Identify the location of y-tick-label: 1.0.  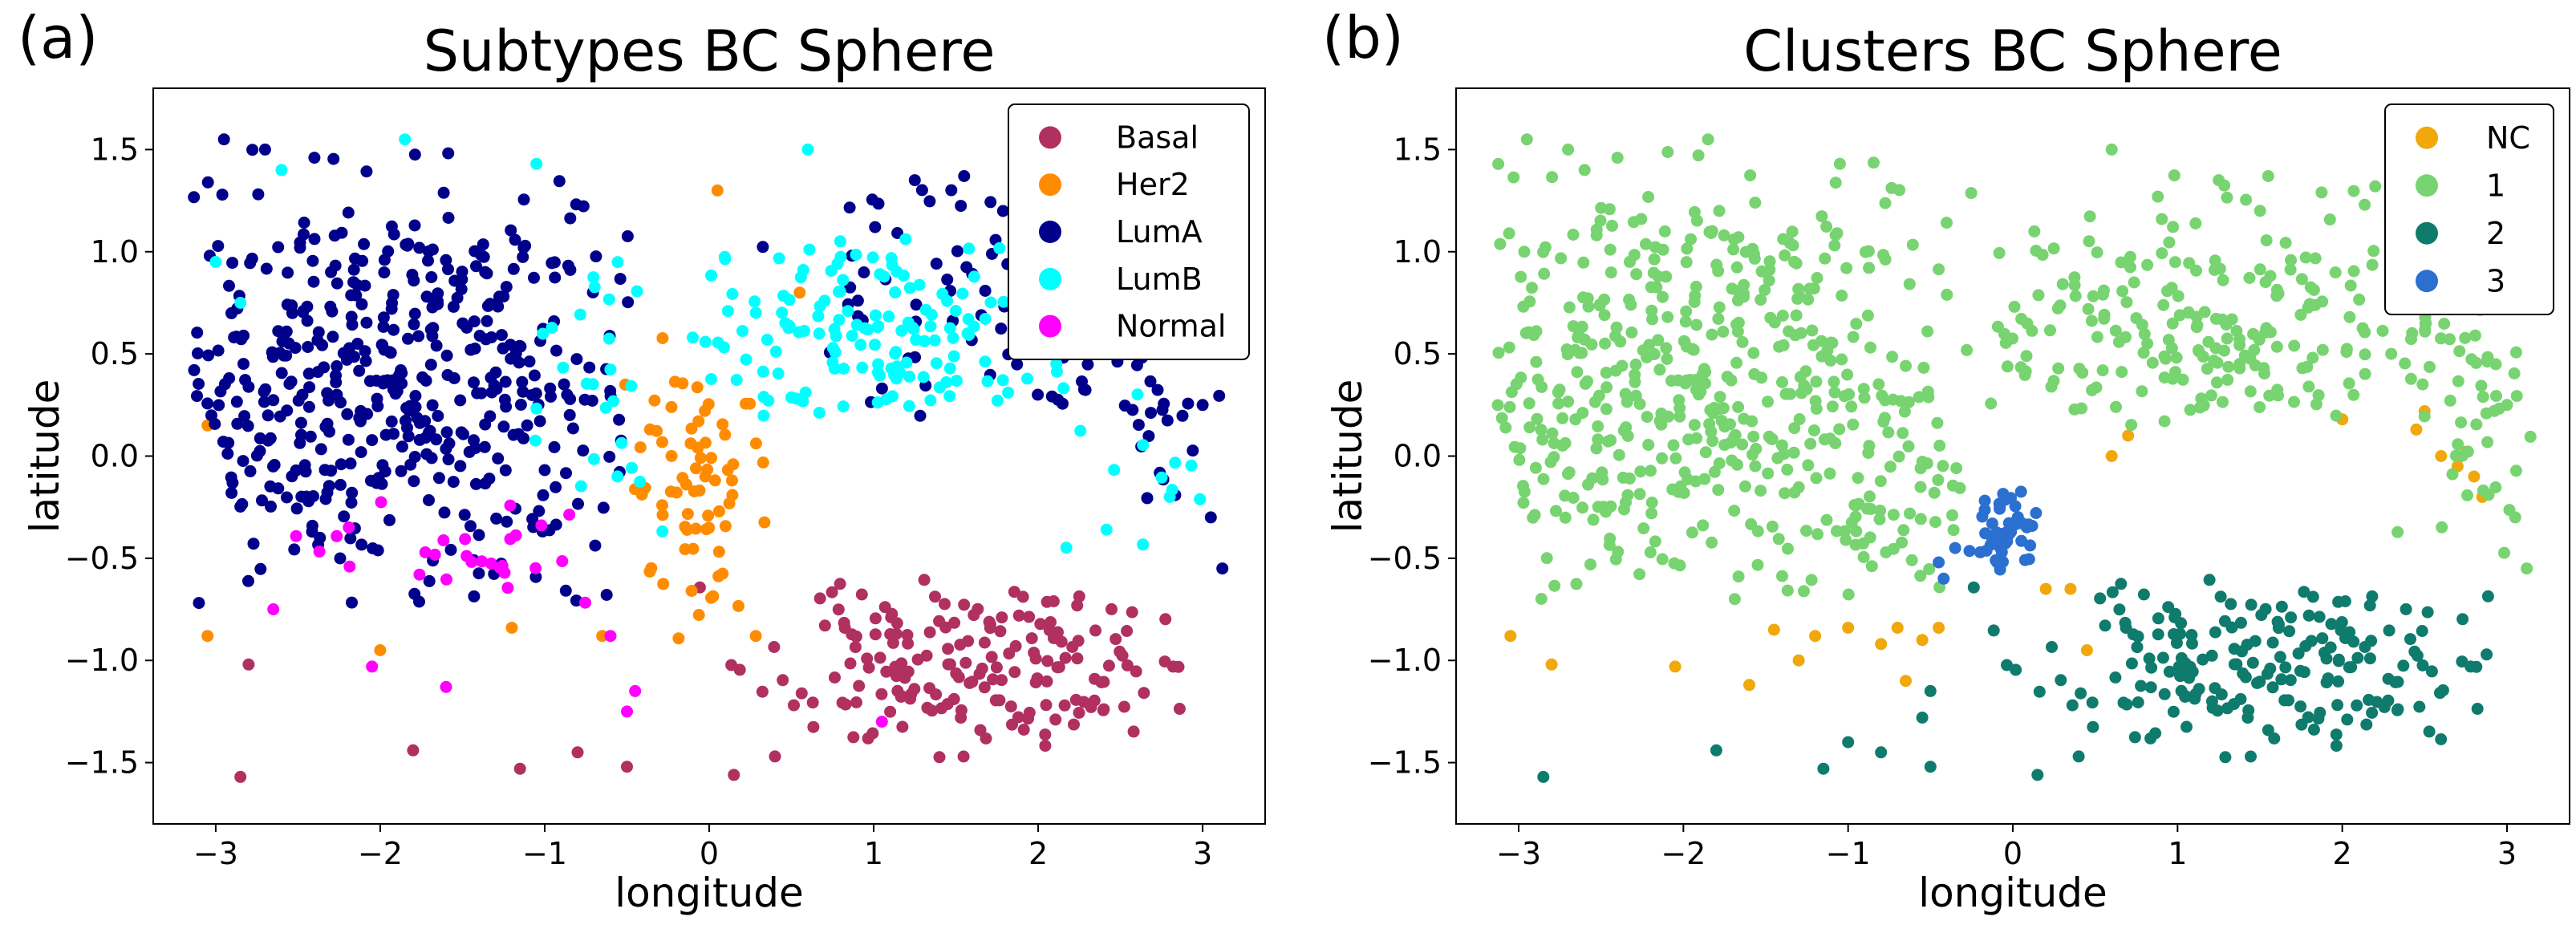
(1417, 252).